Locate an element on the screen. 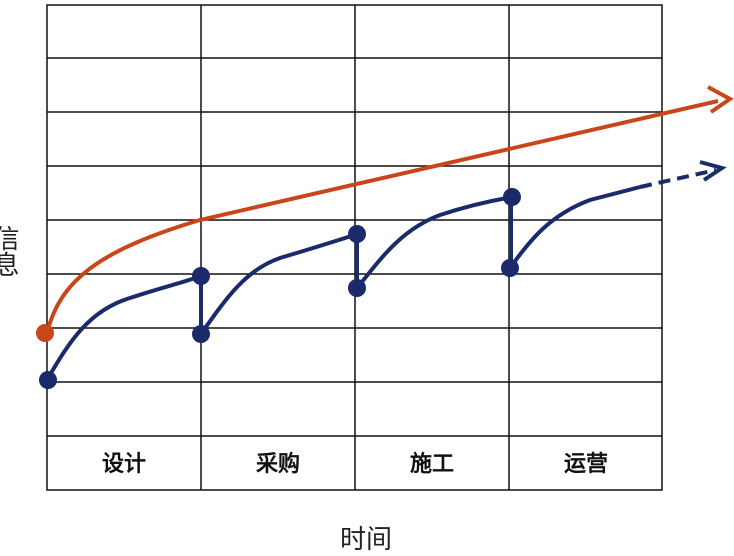 The image size is (734, 556). phase-label: 设计 is located at coordinates (124, 464).